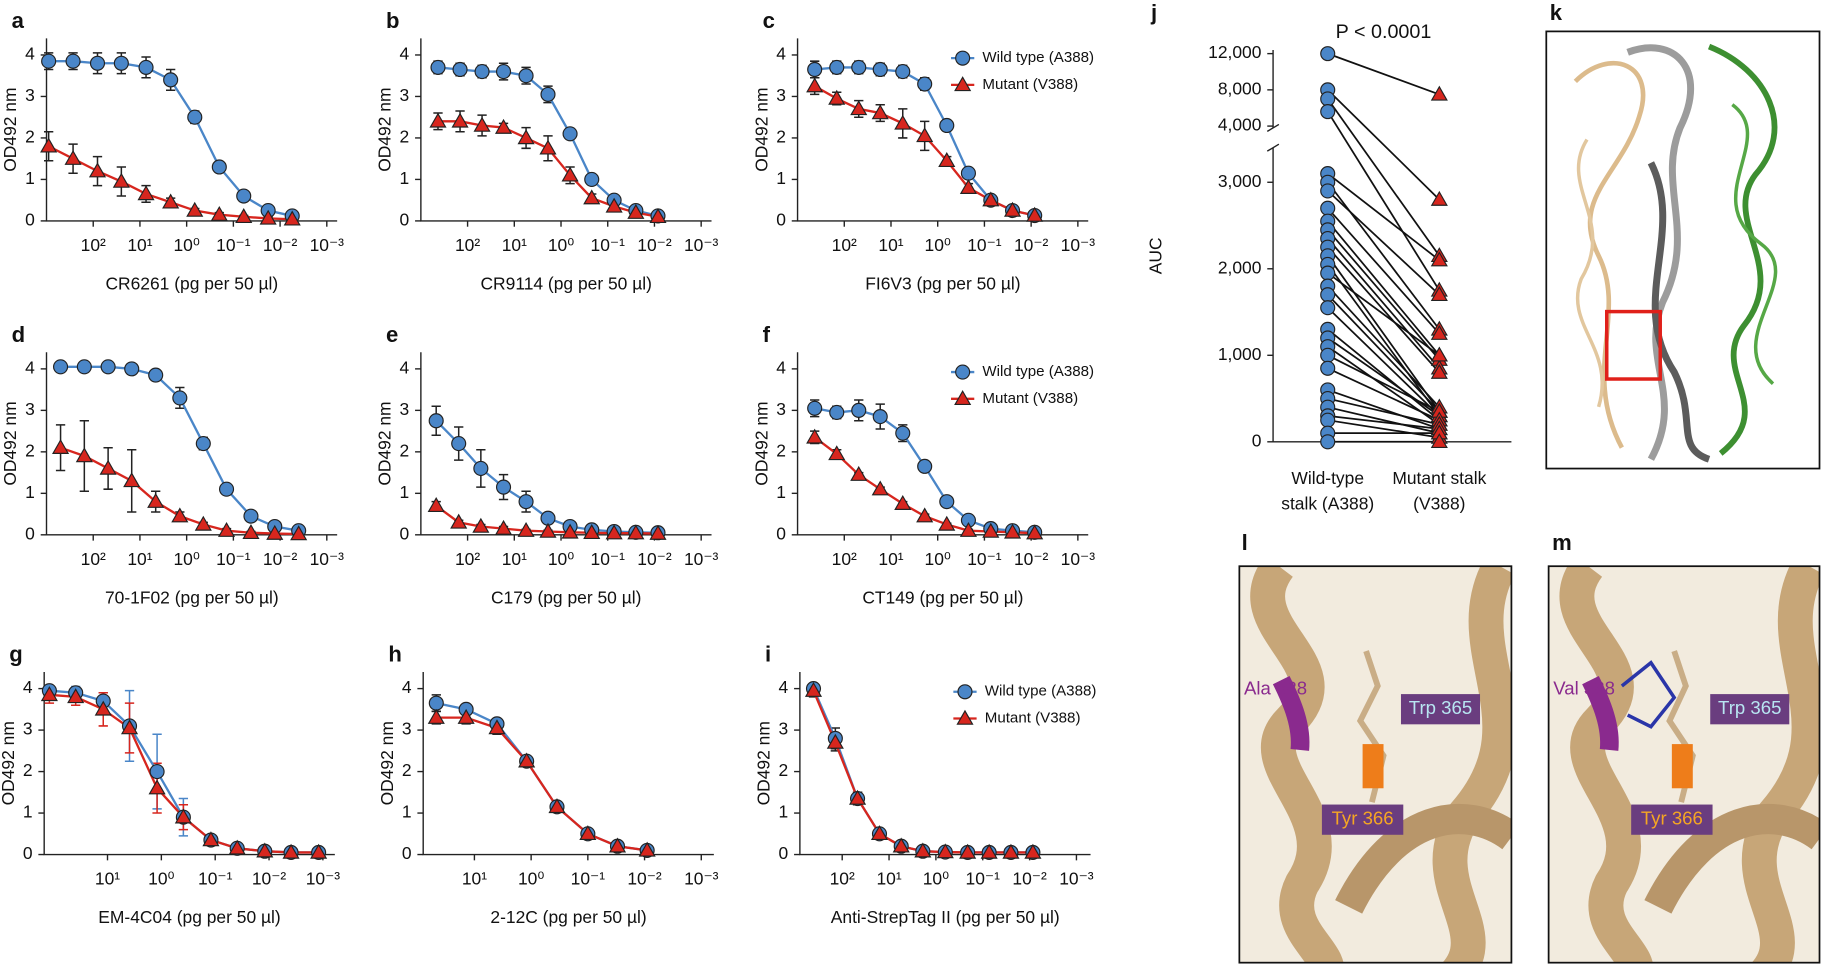 The image size is (1823, 965). Describe the element at coordinates (1273, 137) in the screenshot. I see `axis-break` at that location.